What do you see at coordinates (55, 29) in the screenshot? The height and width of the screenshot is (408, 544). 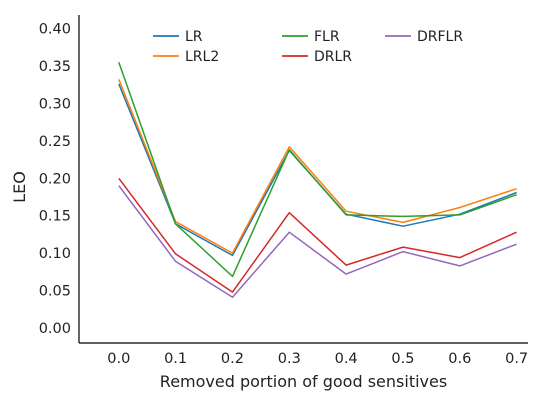 I see `y-tick-label: 0.40` at bounding box center [55, 29].